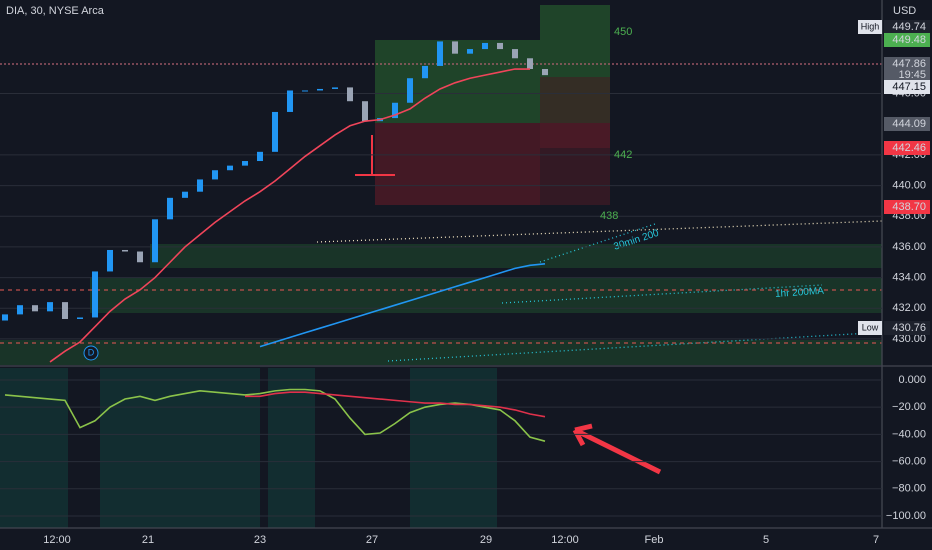  Describe the element at coordinates (904, 11) in the screenshot. I see `currency: USD` at that location.